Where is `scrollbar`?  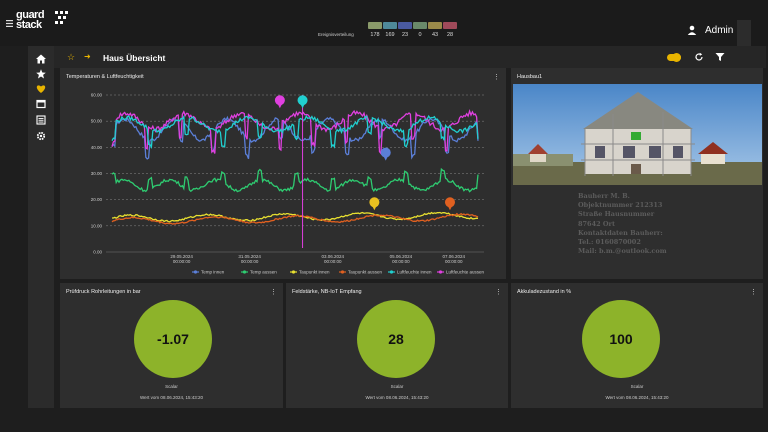
scrollbar is located at coordinates (744, 35).